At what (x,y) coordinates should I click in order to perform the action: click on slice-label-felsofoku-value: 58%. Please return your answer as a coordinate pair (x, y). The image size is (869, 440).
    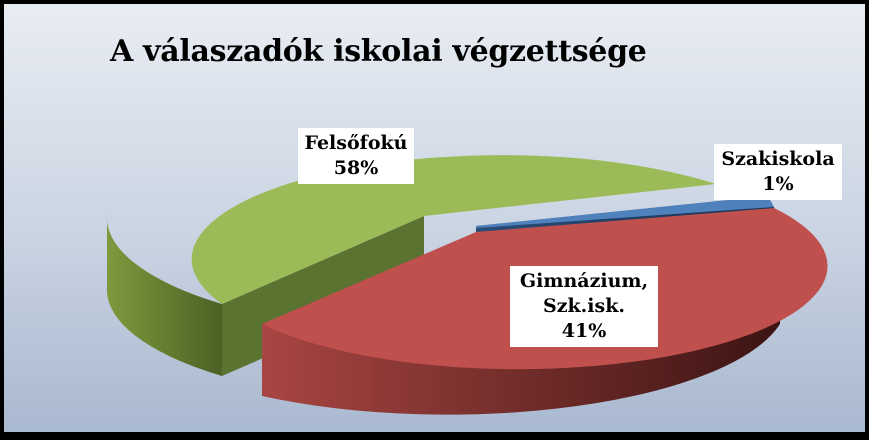
    Looking at the image, I should click on (356, 168).